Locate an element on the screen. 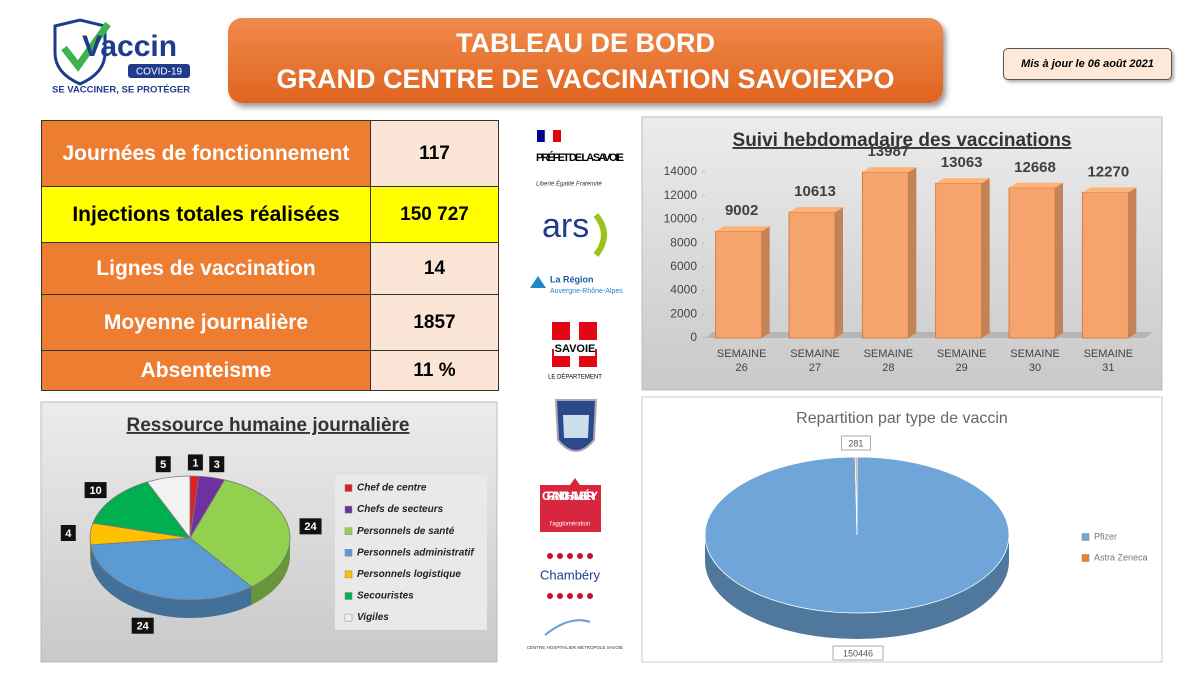  row-value: 150 727 is located at coordinates (434, 214).